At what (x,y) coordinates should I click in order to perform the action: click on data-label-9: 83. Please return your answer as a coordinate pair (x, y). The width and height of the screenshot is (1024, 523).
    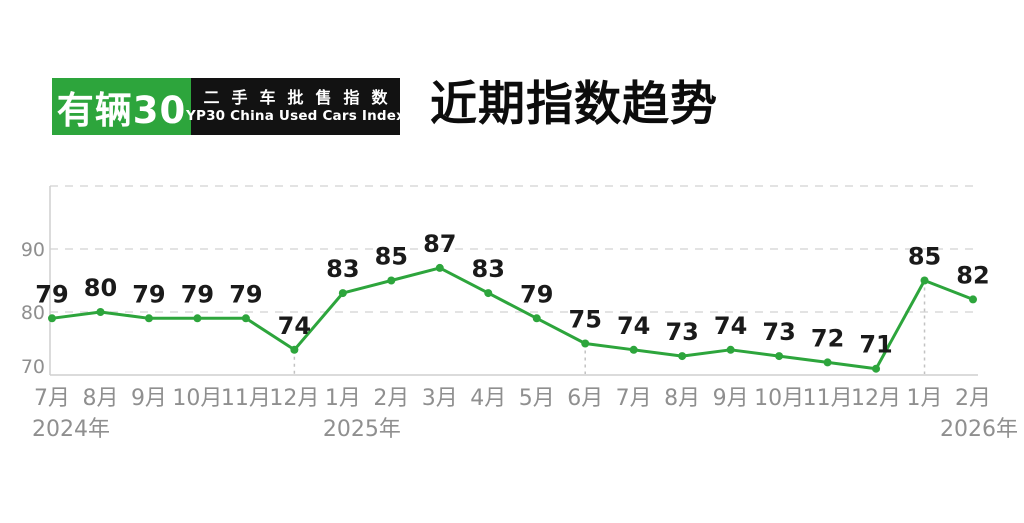
    Looking at the image, I should click on (488, 269).